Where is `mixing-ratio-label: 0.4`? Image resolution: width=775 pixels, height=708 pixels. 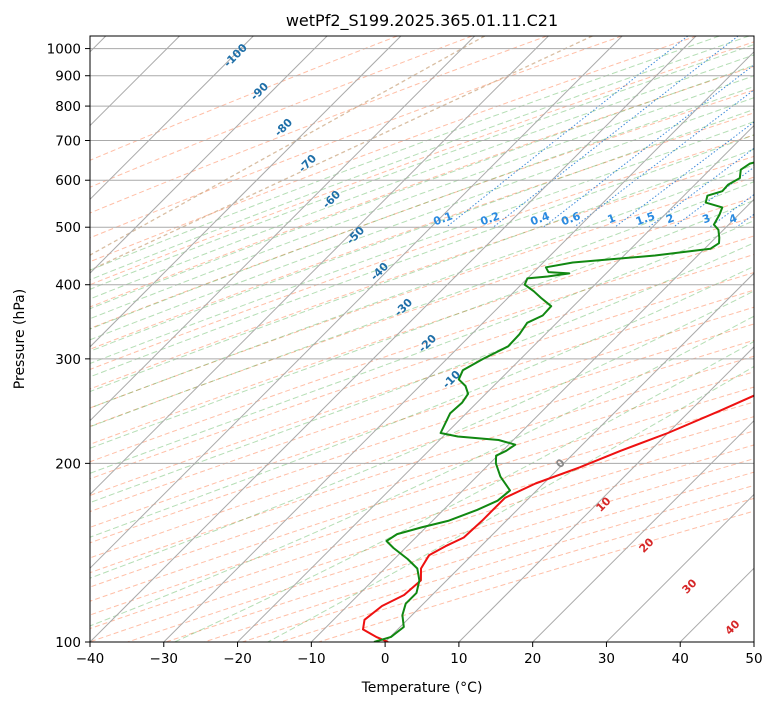
mixing-ratio-label: 0.4 is located at coordinates (540, 218).